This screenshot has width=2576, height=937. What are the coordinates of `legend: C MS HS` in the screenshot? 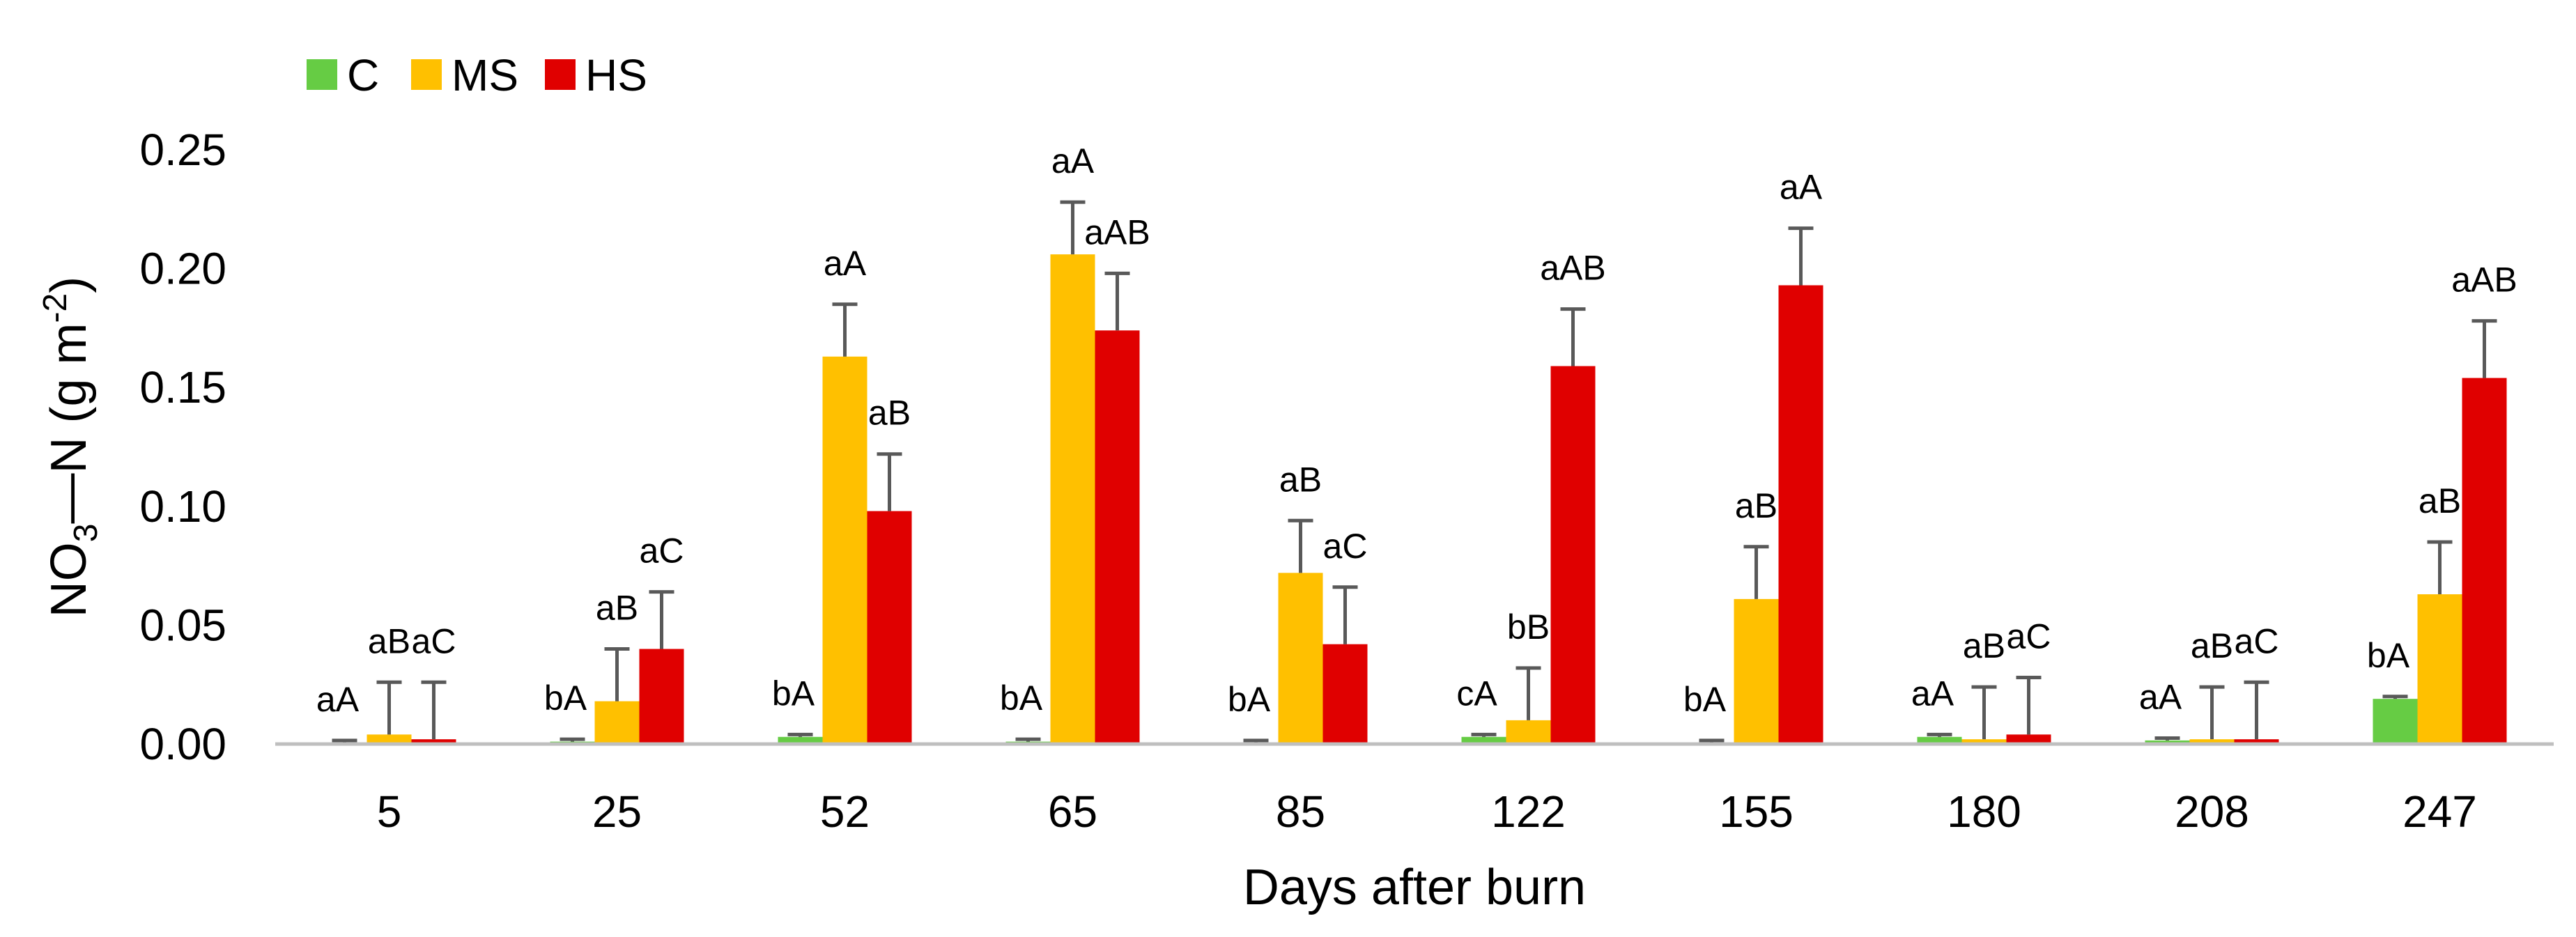 It's located at (477, 75).